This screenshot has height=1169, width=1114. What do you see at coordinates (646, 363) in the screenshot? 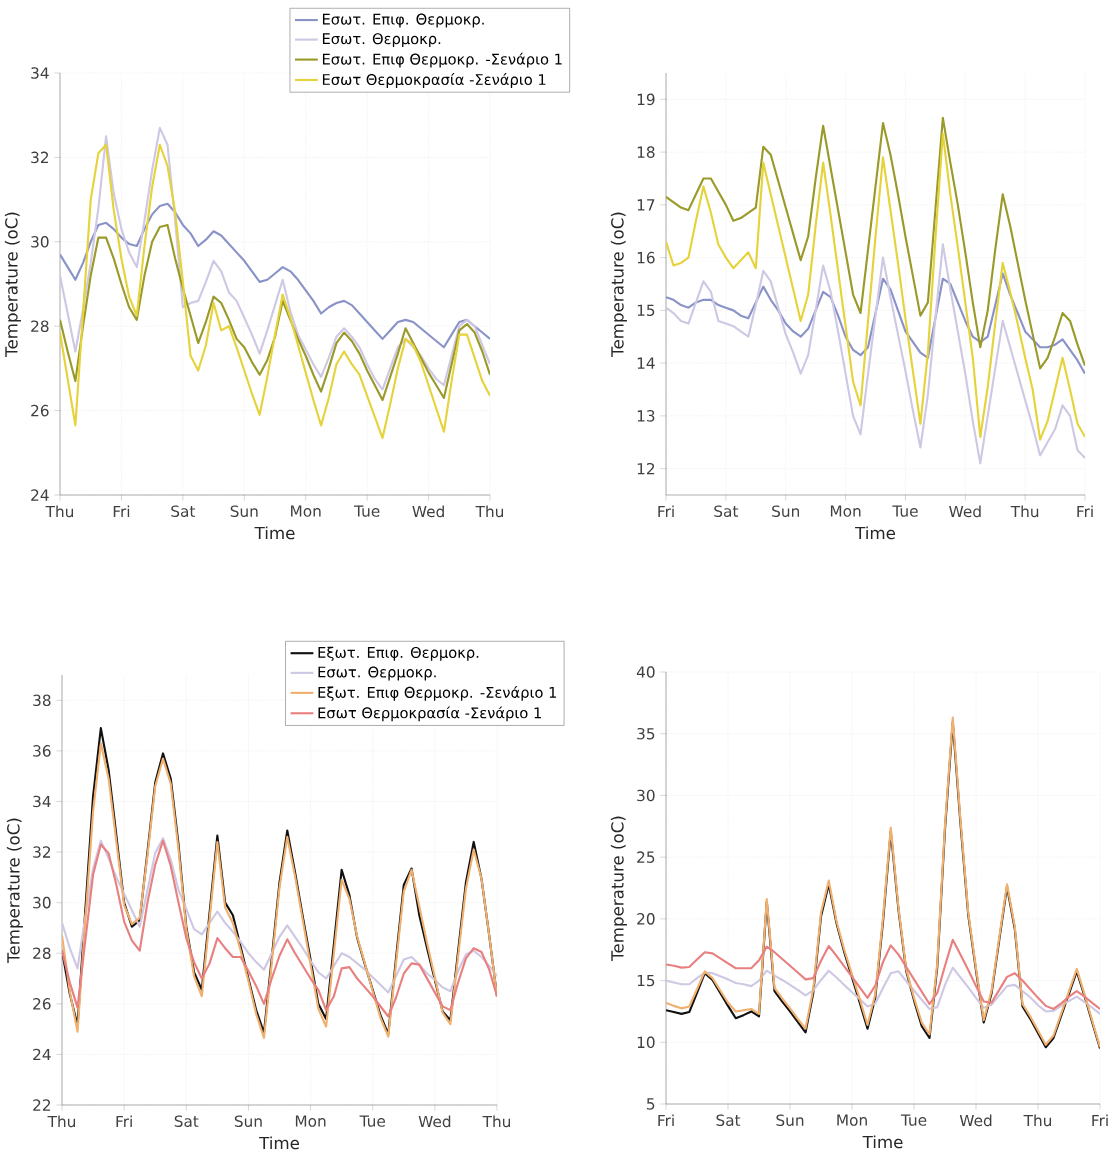
I see `y-tick-label: 14` at bounding box center [646, 363].